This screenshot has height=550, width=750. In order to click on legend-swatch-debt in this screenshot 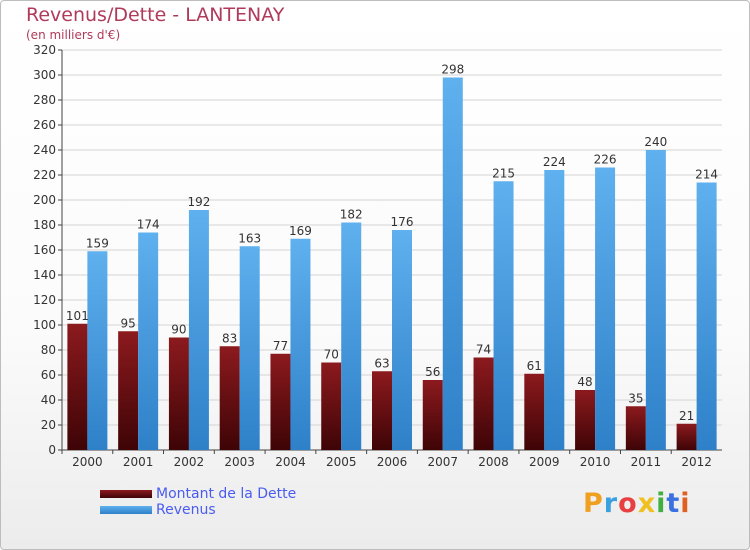, I will do `click(126, 494)`.